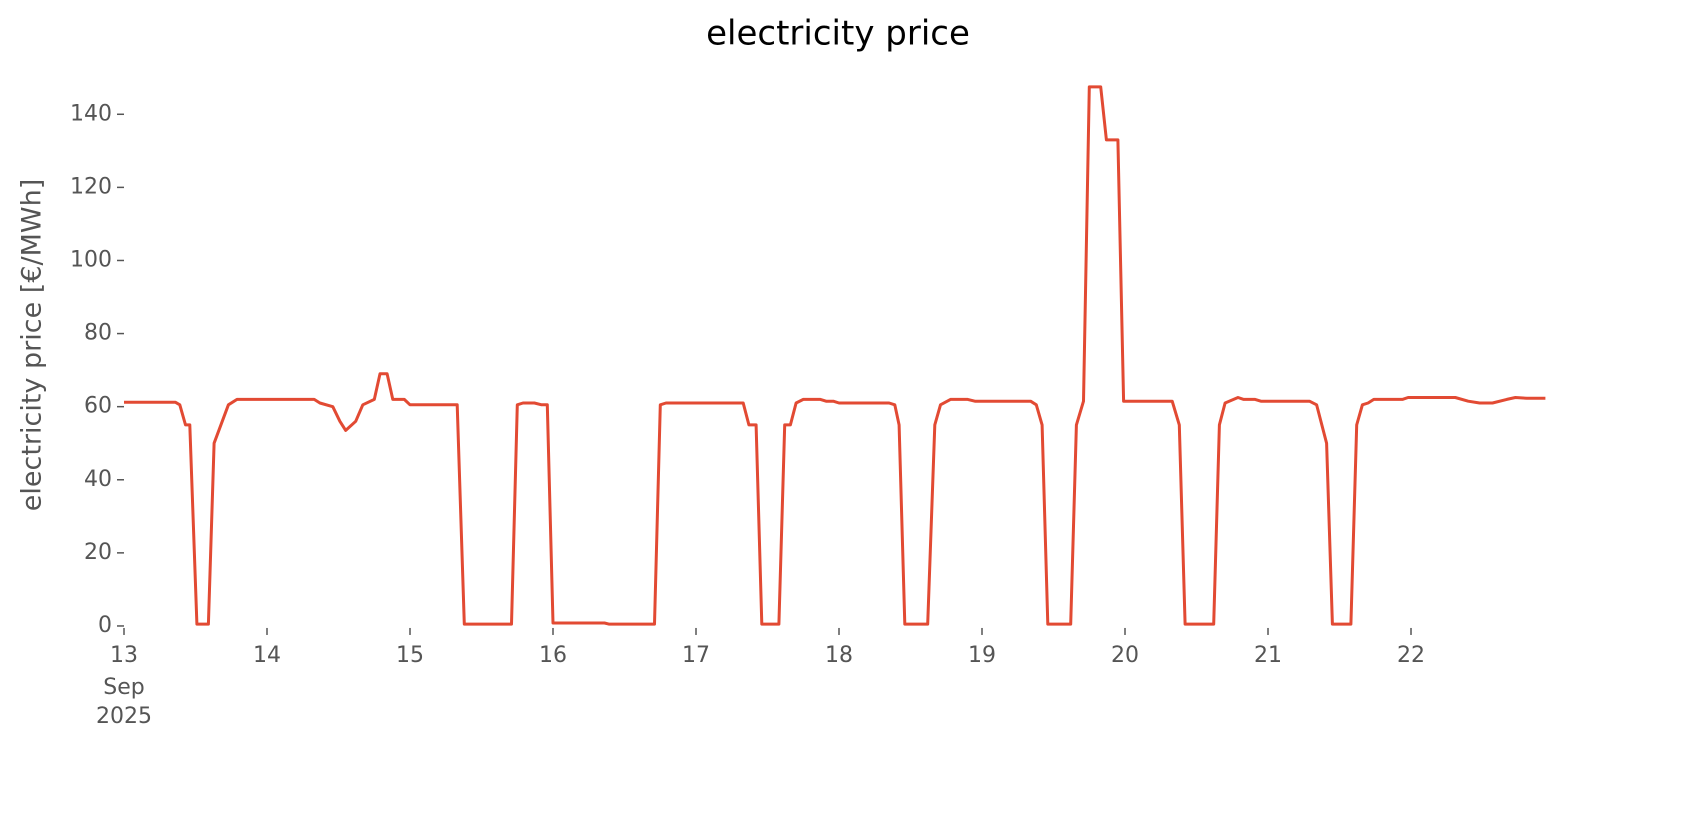  Describe the element at coordinates (124, 655) in the screenshot. I see `x-tick-label: 13` at that location.